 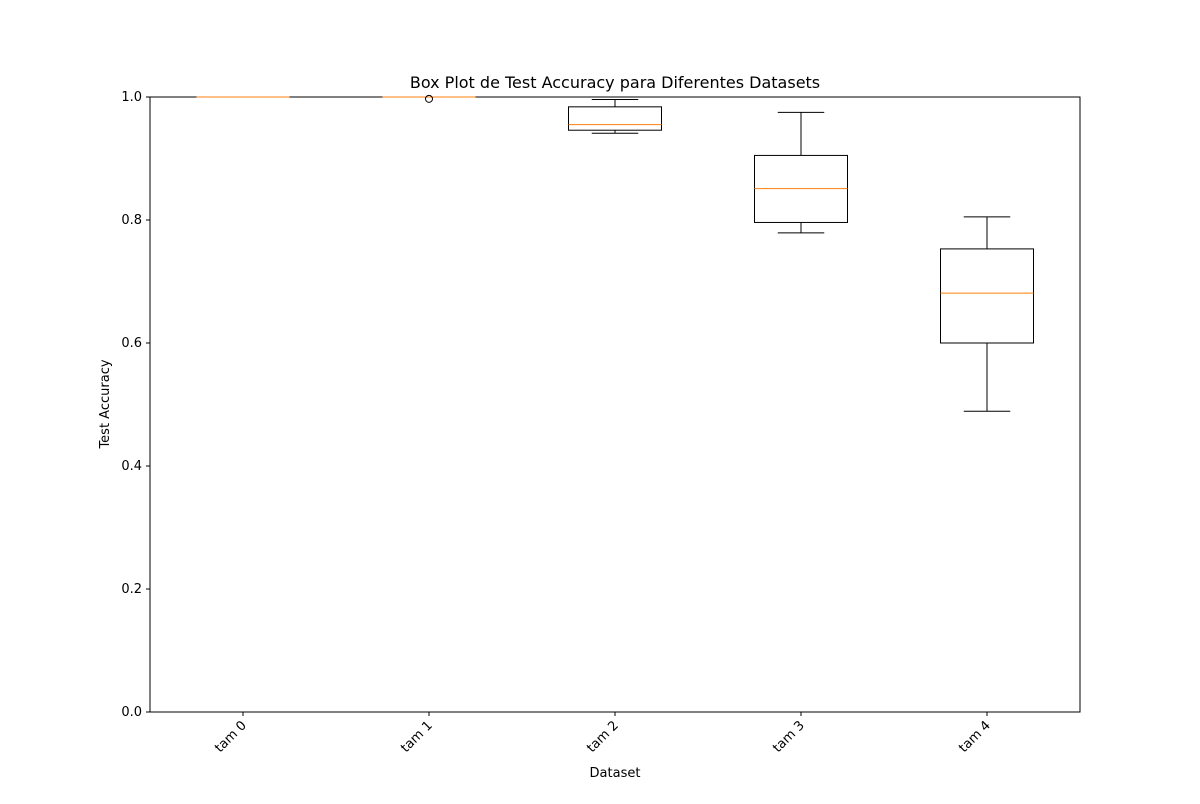 I want to click on x-tick-label: tam 1, so click(x=417, y=737).